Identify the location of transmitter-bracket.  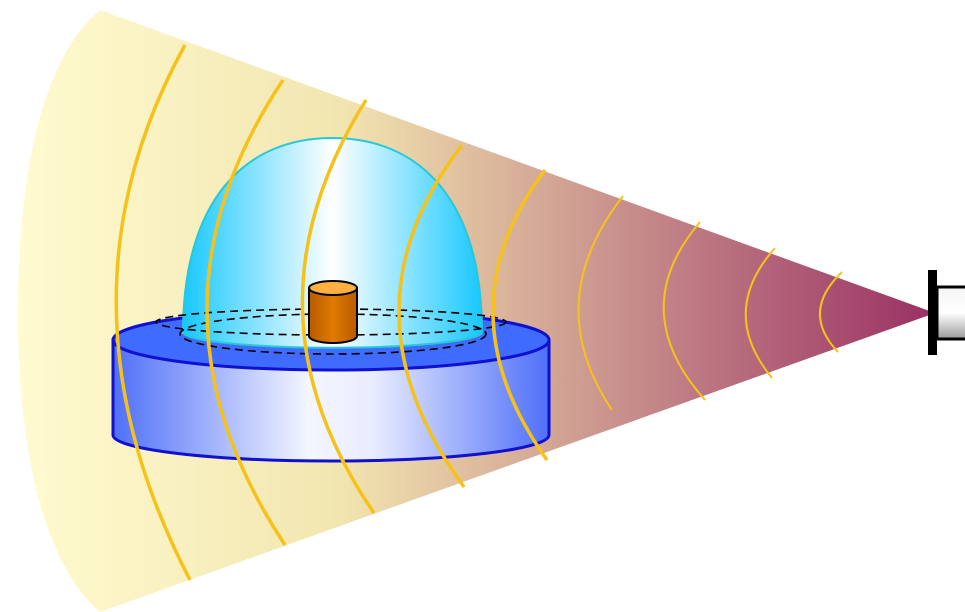
(932, 312).